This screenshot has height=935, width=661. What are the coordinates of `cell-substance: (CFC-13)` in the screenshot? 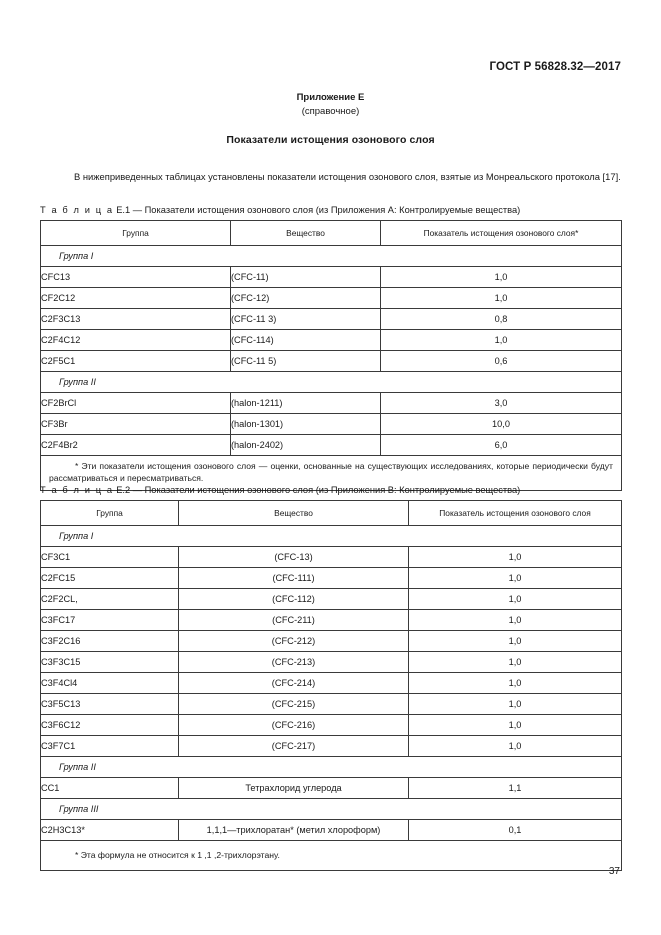 It's located at (293, 557).